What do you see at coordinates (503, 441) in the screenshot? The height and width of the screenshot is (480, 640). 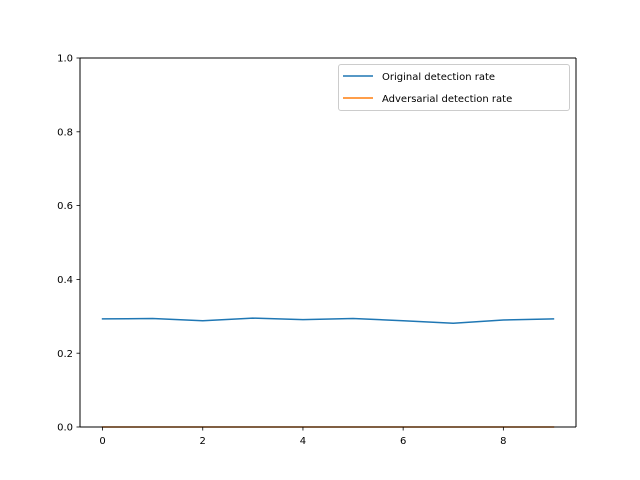 I see `x-tick-label: 8` at bounding box center [503, 441].